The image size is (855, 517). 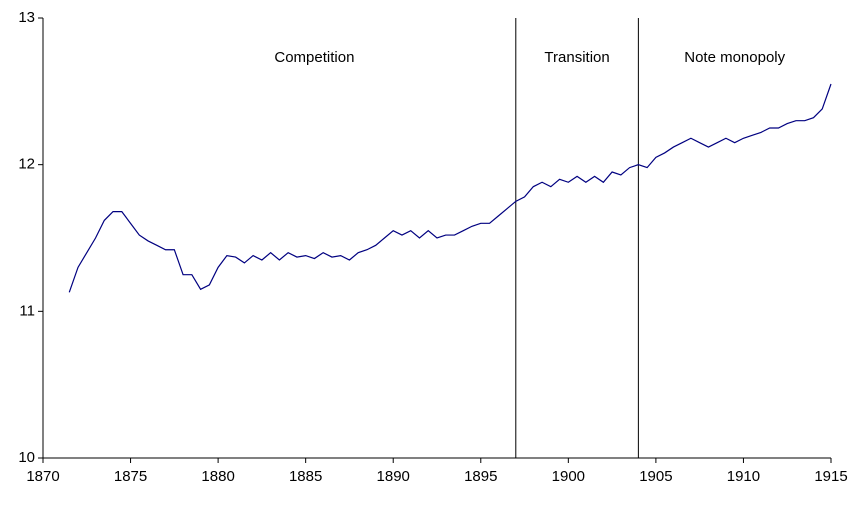 What do you see at coordinates (393, 476) in the screenshot?
I see `x-tick-label: 1890` at bounding box center [393, 476].